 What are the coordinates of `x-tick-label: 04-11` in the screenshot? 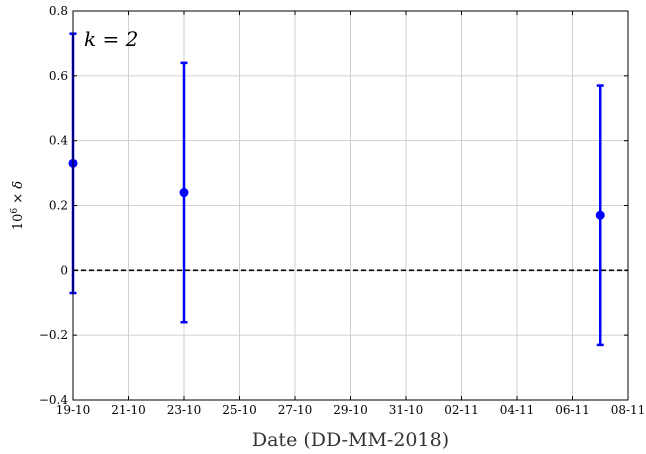 It's located at (517, 410).